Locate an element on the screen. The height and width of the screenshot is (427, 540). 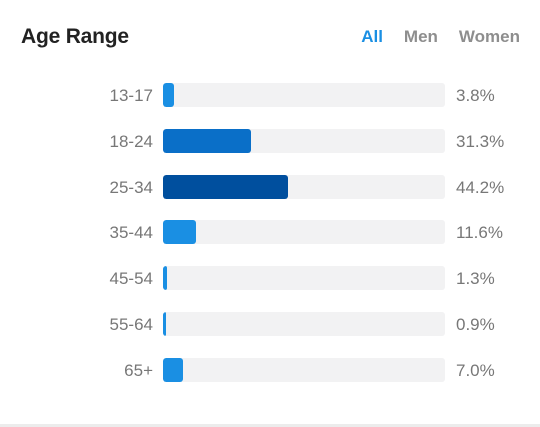
percentage-value: 31.3% is located at coordinates (480, 141).